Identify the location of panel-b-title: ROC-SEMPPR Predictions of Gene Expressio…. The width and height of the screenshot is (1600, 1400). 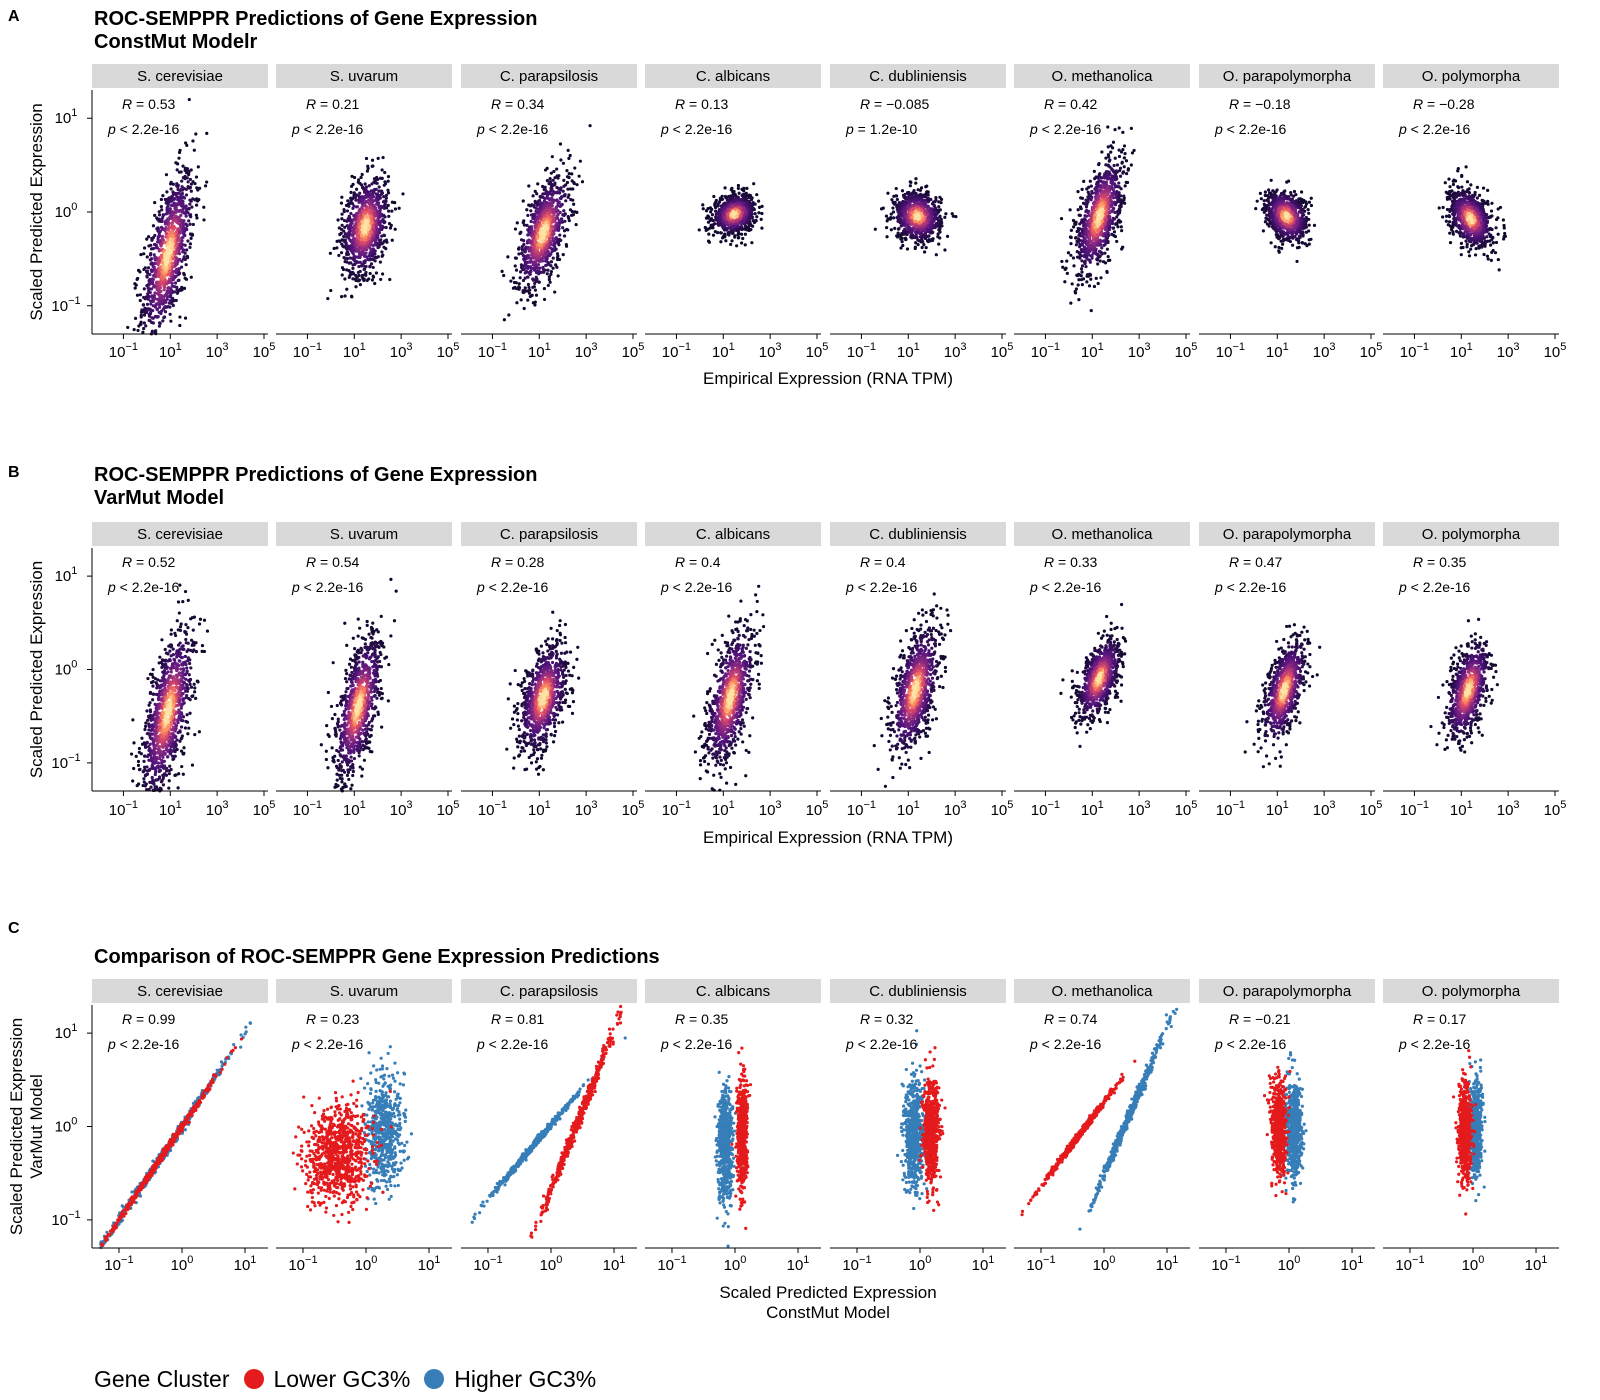
(315, 487).